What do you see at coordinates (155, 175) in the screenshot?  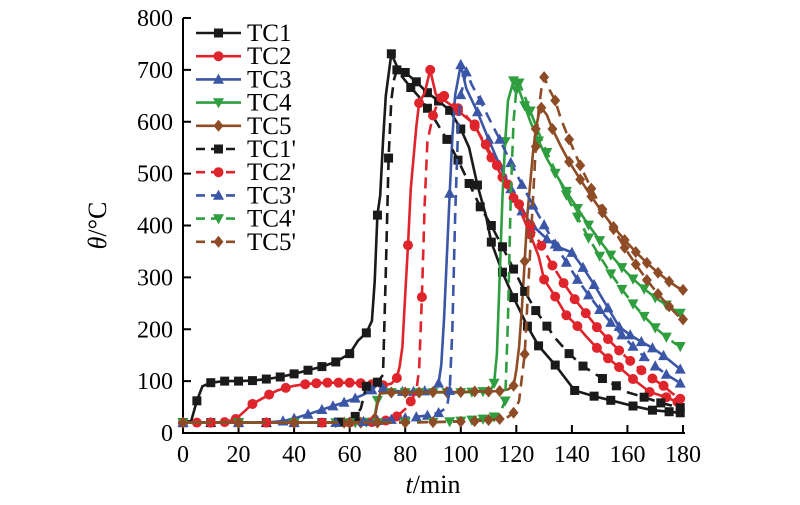 I see `y-tick-label: 500` at bounding box center [155, 175].